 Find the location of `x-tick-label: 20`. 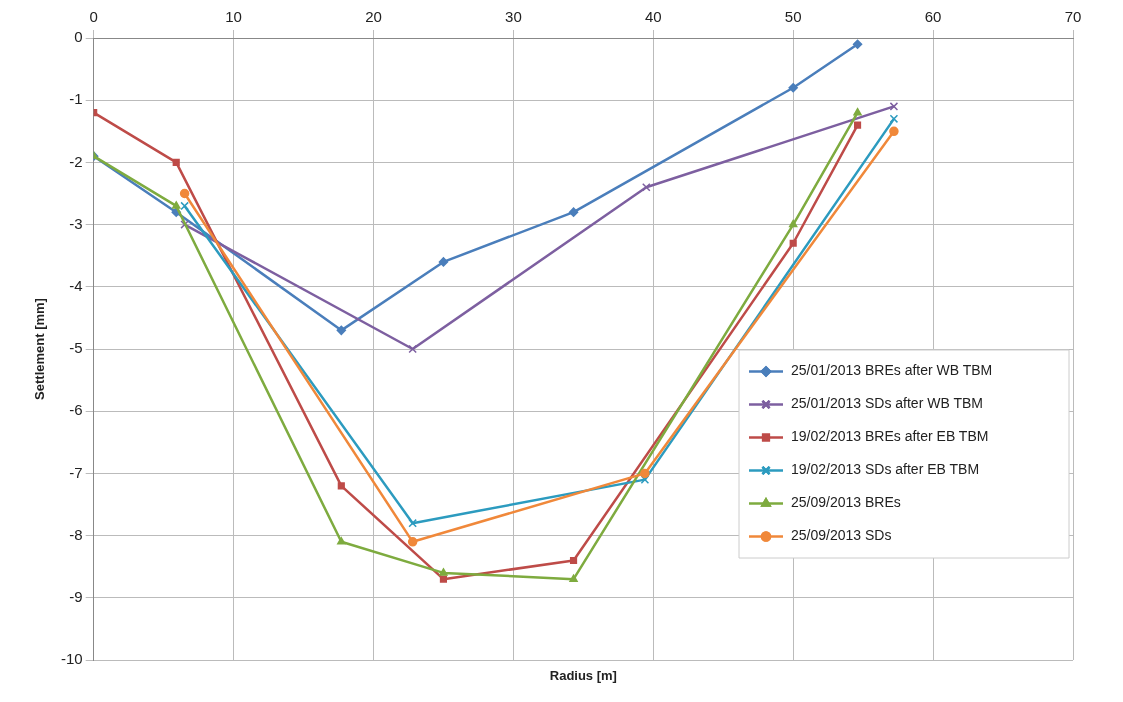

x-tick-label: 20 is located at coordinates (373, 17).